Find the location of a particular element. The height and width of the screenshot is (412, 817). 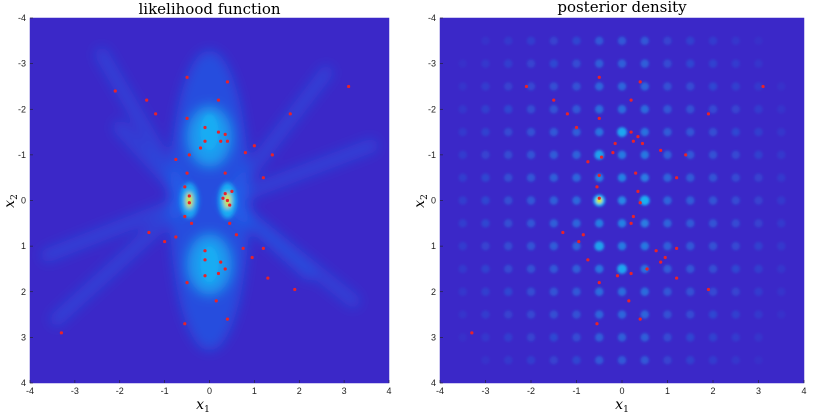

x-tick-label: 1 is located at coordinates (667, 391).